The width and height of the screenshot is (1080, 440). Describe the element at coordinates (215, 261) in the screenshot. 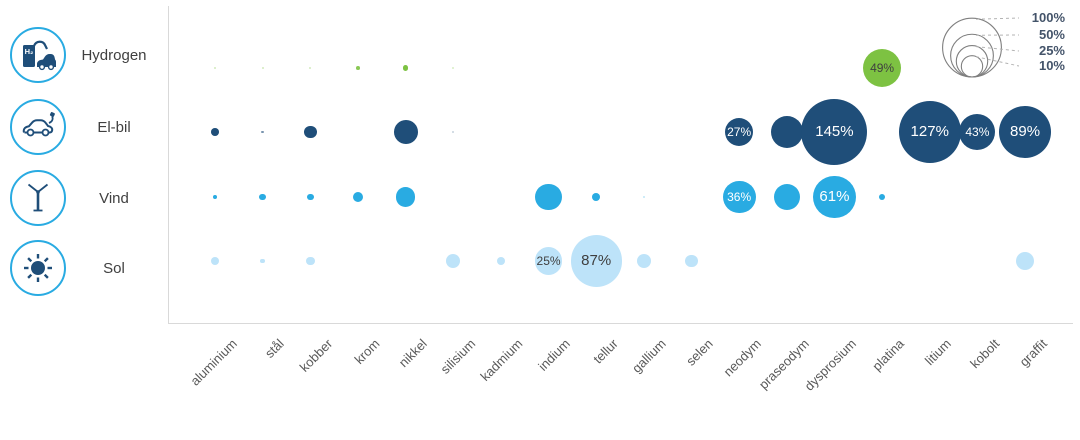

I see `bubble-sol-aluminium` at that location.